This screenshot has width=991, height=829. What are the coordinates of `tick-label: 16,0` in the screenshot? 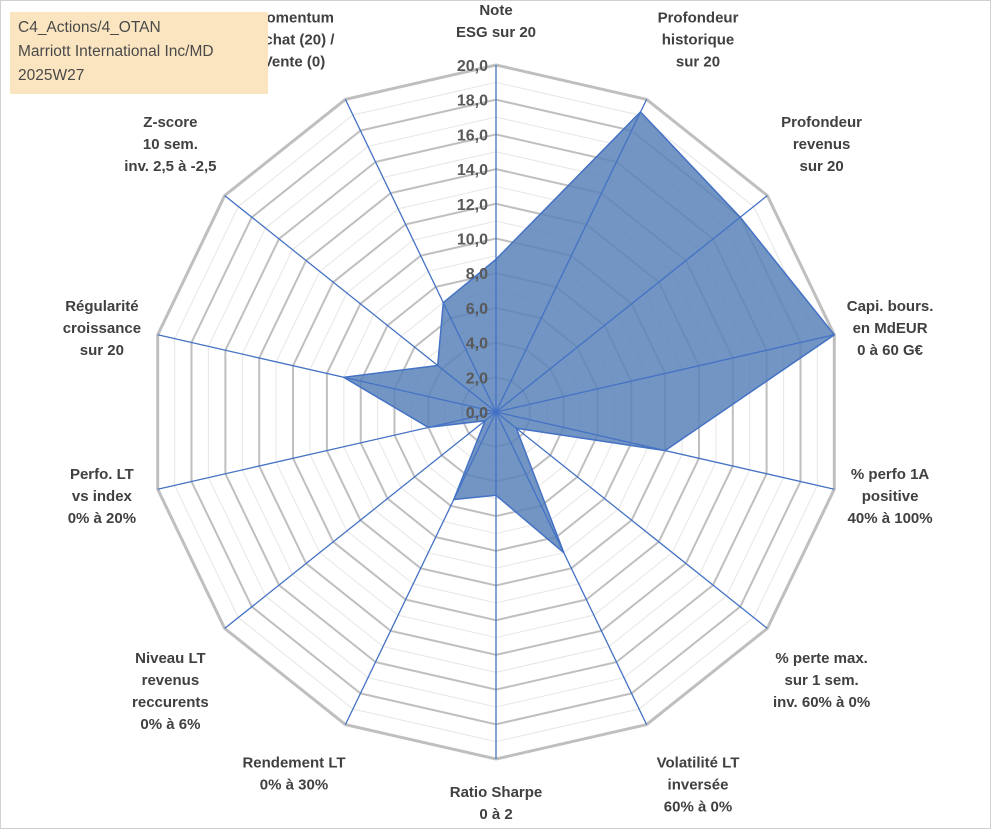 It's located at (472, 135).